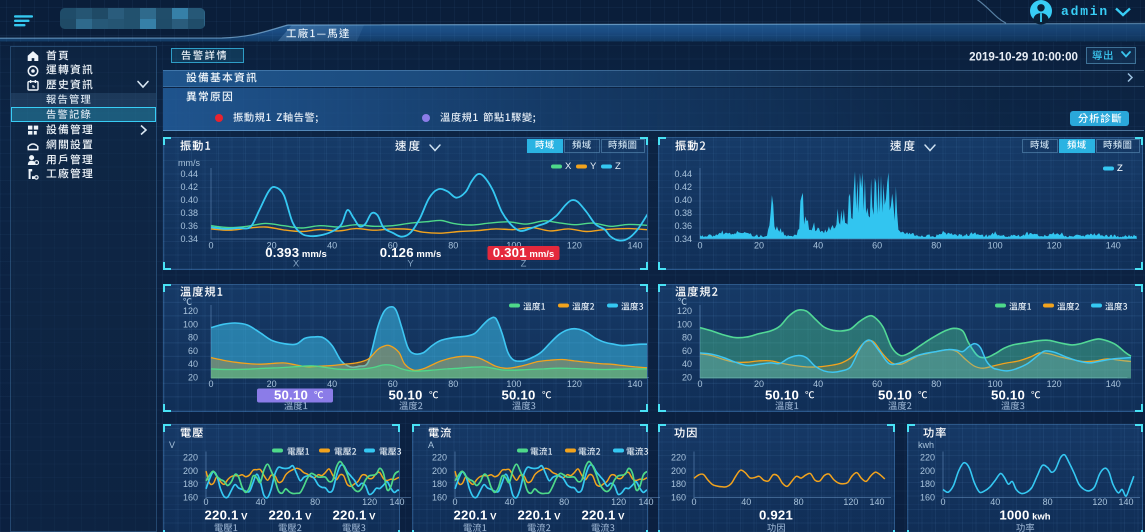 This screenshot has width=1145, height=532. Describe the element at coordinates (1023, 57) in the screenshot. I see `svg-text: 2019-10-29 10:00:00` at that location.